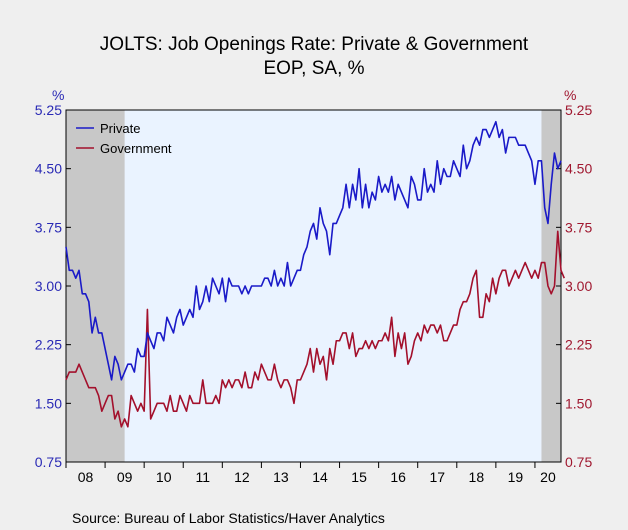 This screenshot has height=530, width=628. What do you see at coordinates (48, 403) in the screenshot?
I see `left-tick-label: 1.50` at bounding box center [48, 403].